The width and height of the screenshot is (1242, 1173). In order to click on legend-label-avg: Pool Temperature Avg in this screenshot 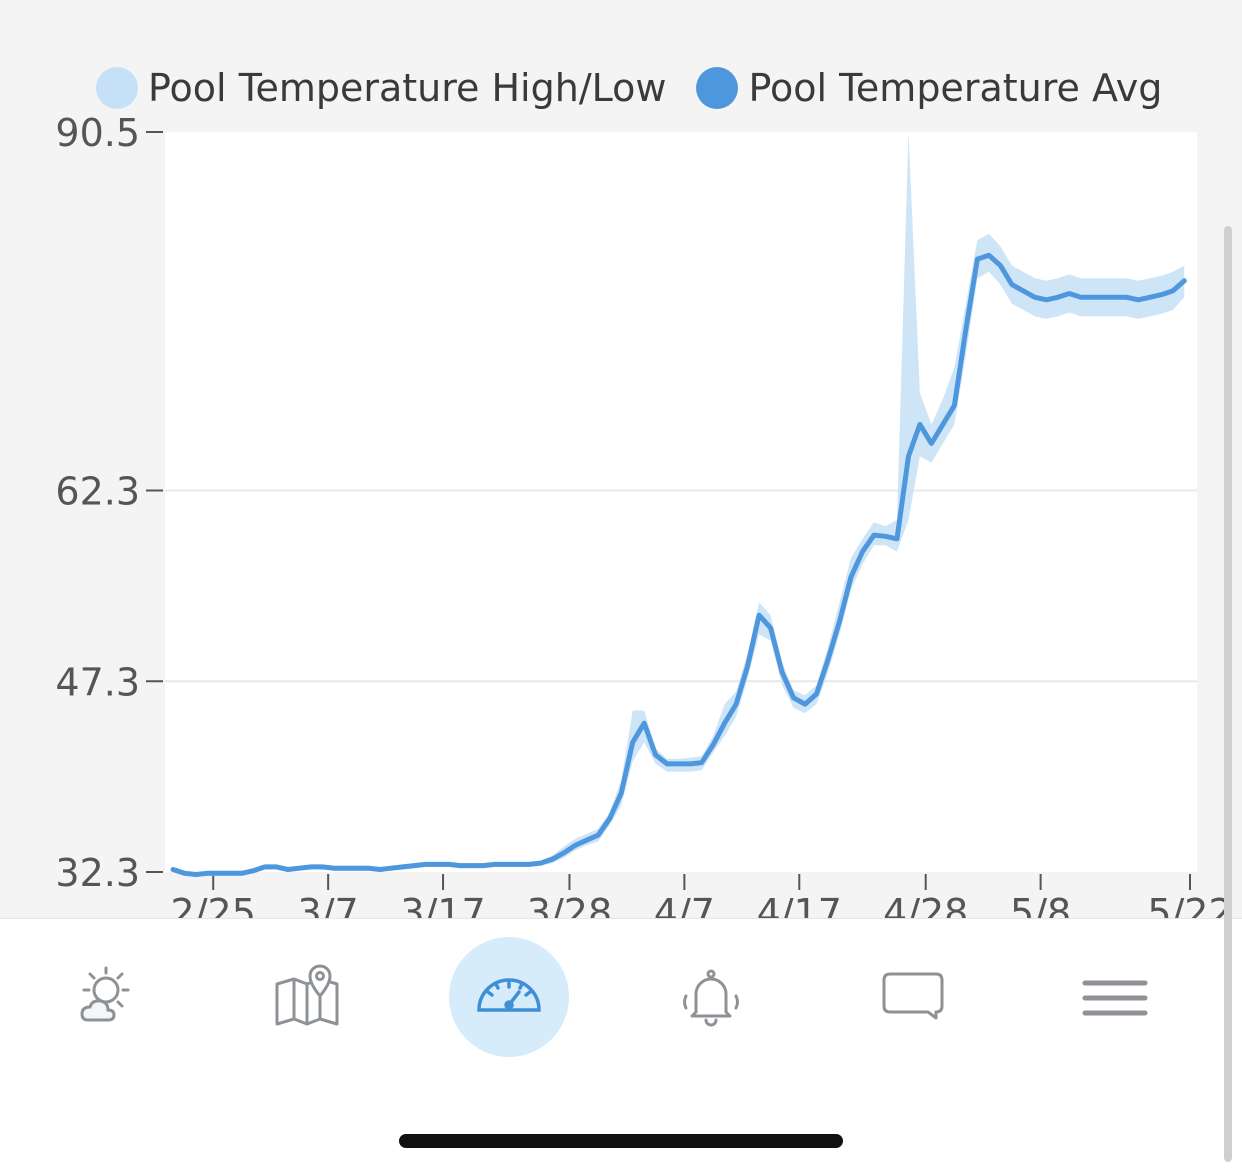, I will do `click(955, 88)`.